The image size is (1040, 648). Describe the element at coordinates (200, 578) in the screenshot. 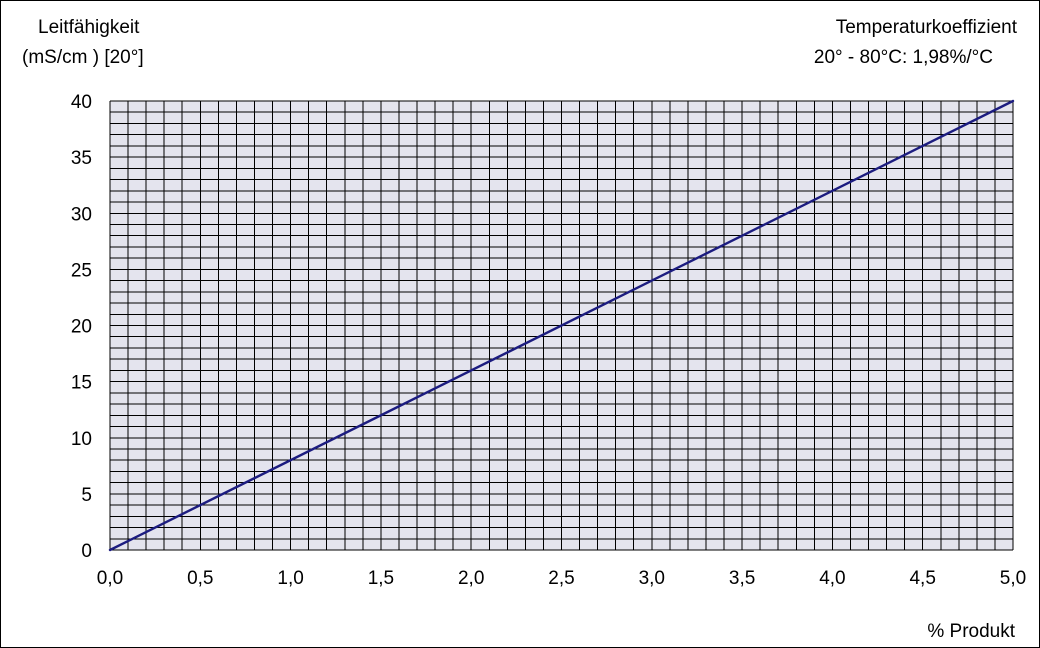

I see `x-tick-label: 0,5` at that location.